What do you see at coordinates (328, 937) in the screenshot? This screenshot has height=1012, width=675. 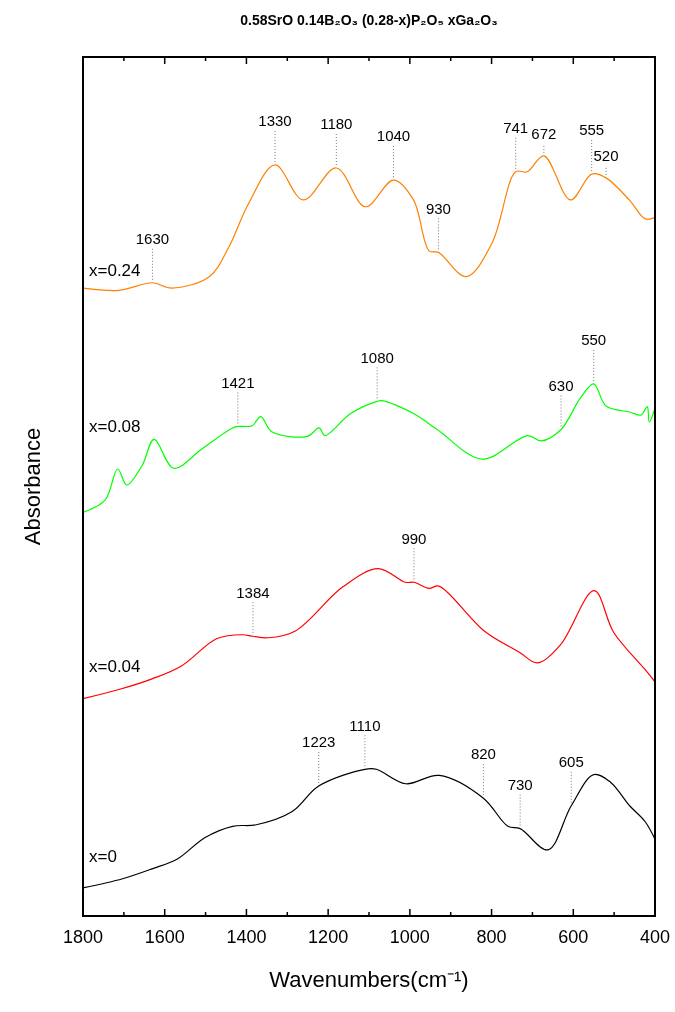 I see `x-tick-label: 1200` at bounding box center [328, 937].